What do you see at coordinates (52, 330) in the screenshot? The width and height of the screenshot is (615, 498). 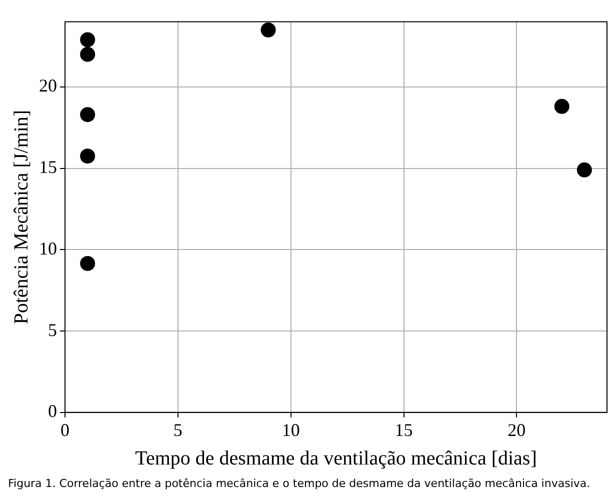 I see `y-tick-label: 5` at bounding box center [52, 330].